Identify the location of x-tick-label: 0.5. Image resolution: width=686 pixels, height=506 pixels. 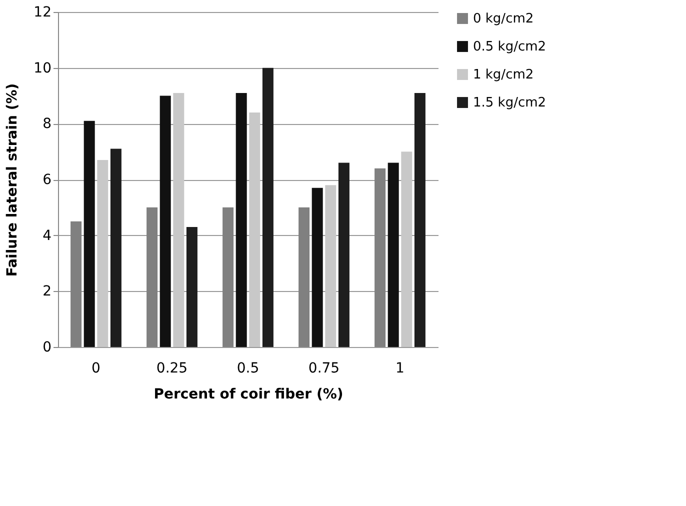
(248, 368).